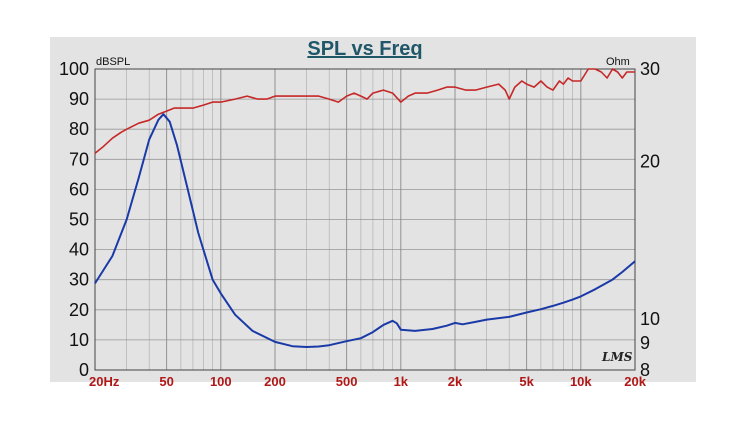 The width and height of the screenshot is (734, 426). I want to click on right-tick-label: 9, so click(645, 343).